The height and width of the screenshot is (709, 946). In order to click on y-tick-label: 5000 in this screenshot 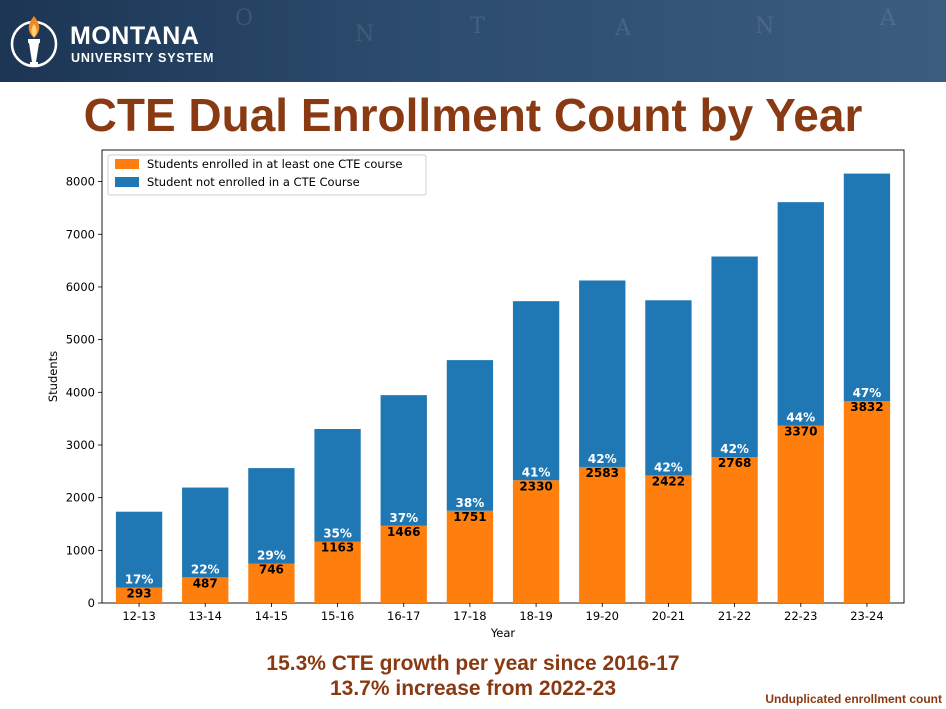, I will do `click(80, 340)`.